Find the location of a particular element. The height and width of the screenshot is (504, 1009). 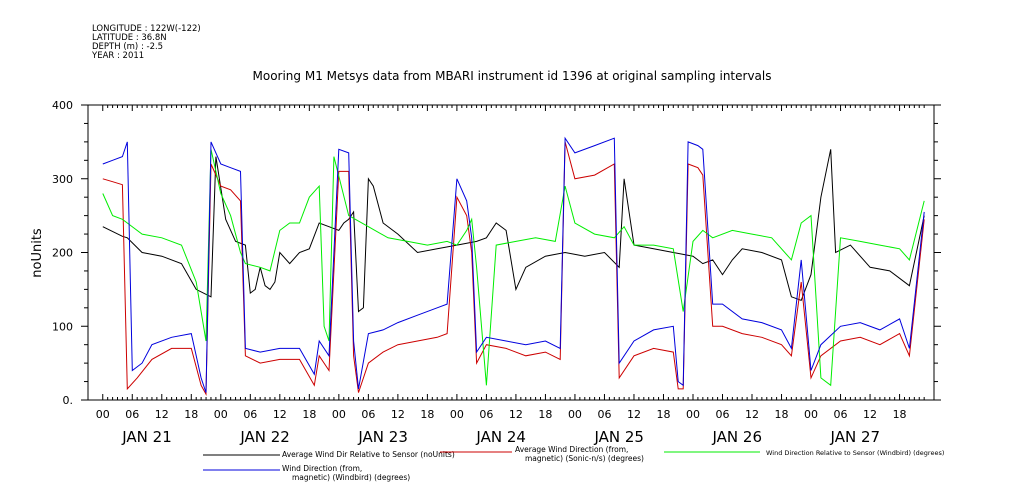

legend-label: Wind Direction (from, is located at coordinates (322, 468).